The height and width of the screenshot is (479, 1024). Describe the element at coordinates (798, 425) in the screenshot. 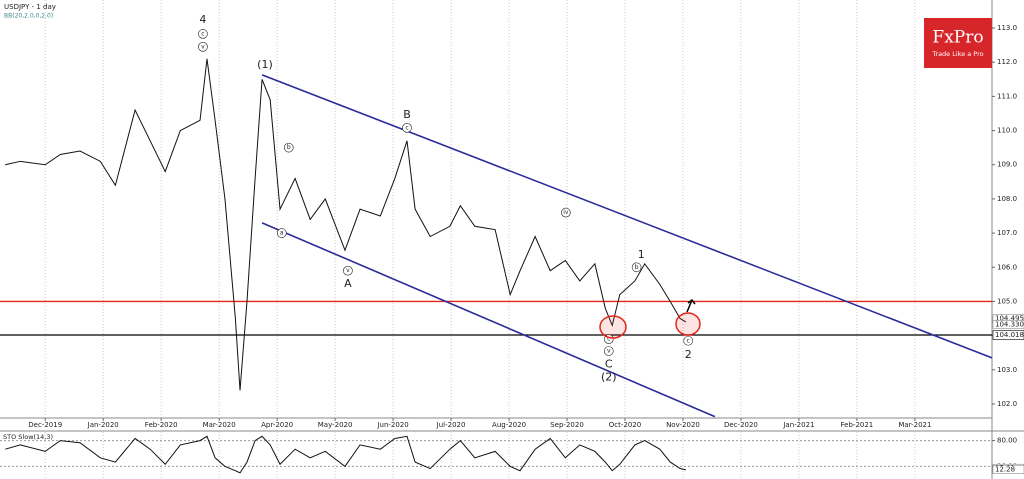

I see `x-tick-label: Jan-2021` at that location.